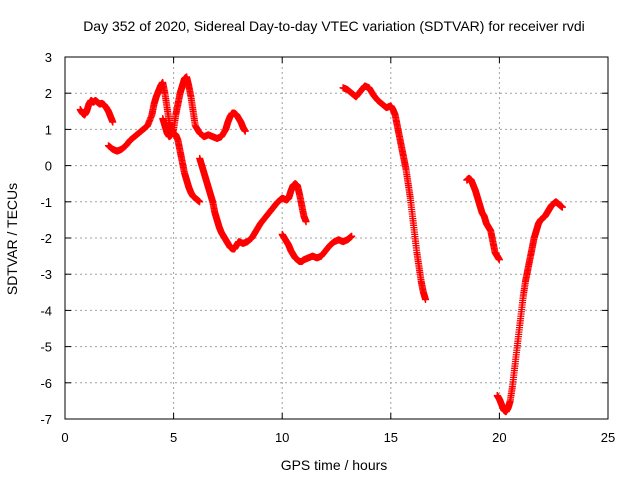 The width and height of the screenshot is (640, 480). What do you see at coordinates (391, 437) in the screenshot?
I see `x-tick-label: 15` at bounding box center [391, 437].